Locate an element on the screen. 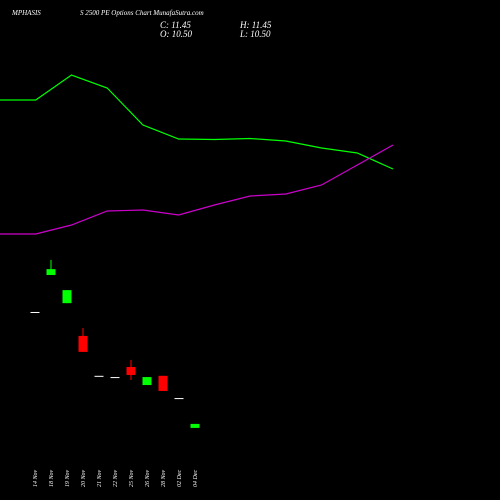  x-tick-label: 02 Dec is located at coordinates (180, 478).